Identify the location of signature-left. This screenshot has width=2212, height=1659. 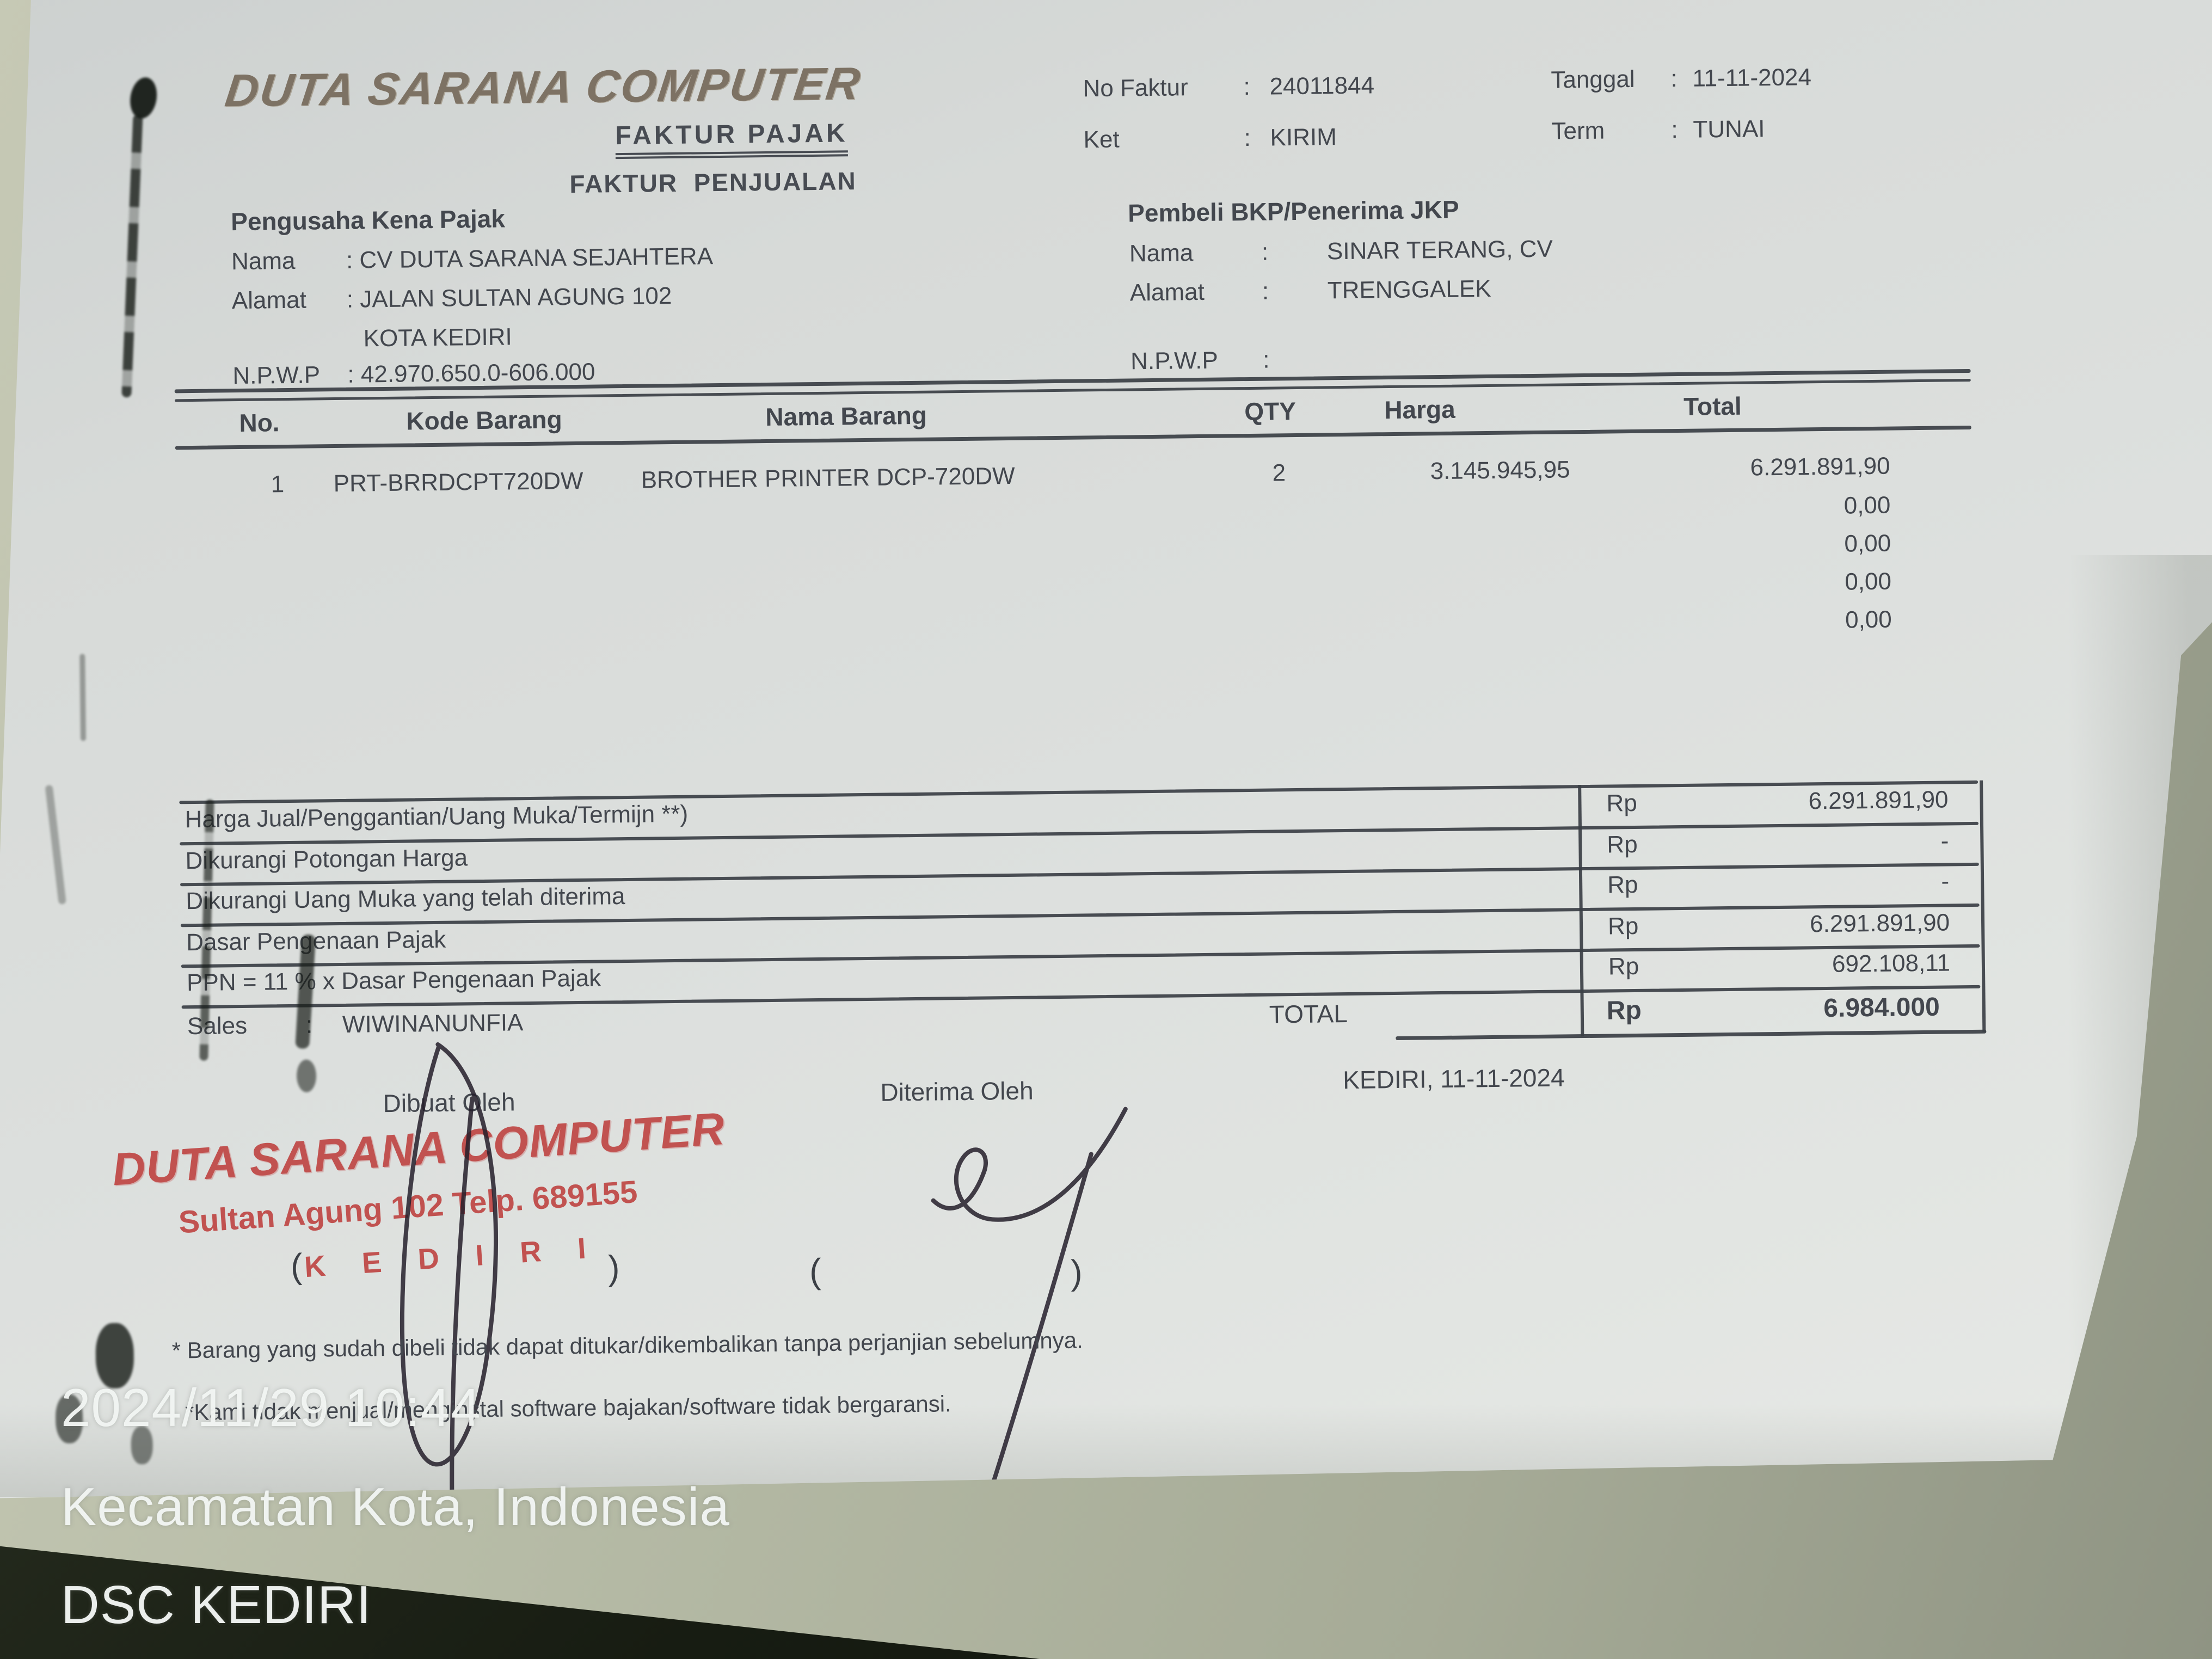
(450, 1254).